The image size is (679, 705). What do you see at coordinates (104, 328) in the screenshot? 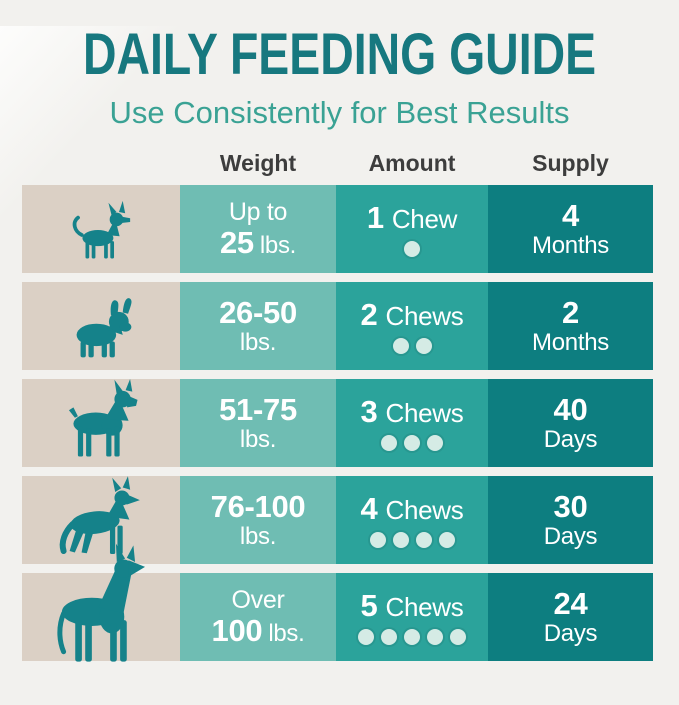
I see `french-bulldog-icon` at bounding box center [104, 328].